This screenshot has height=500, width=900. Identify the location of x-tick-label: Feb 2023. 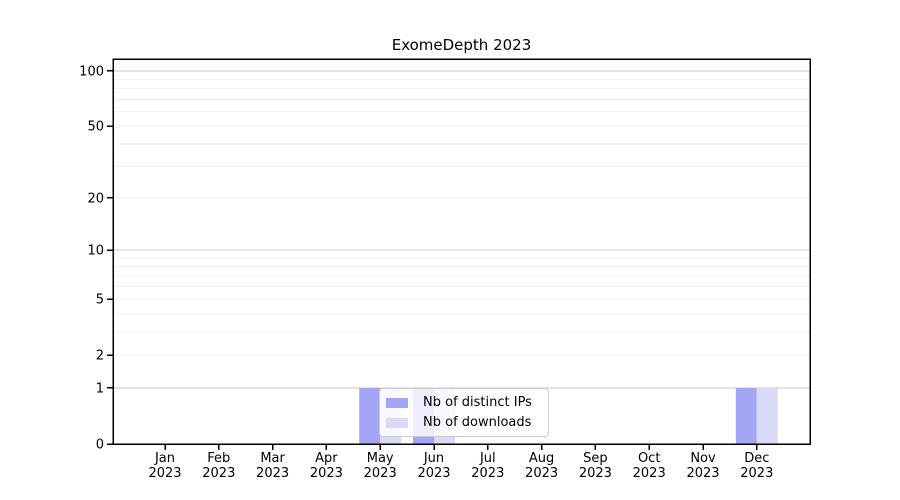
(218, 466).